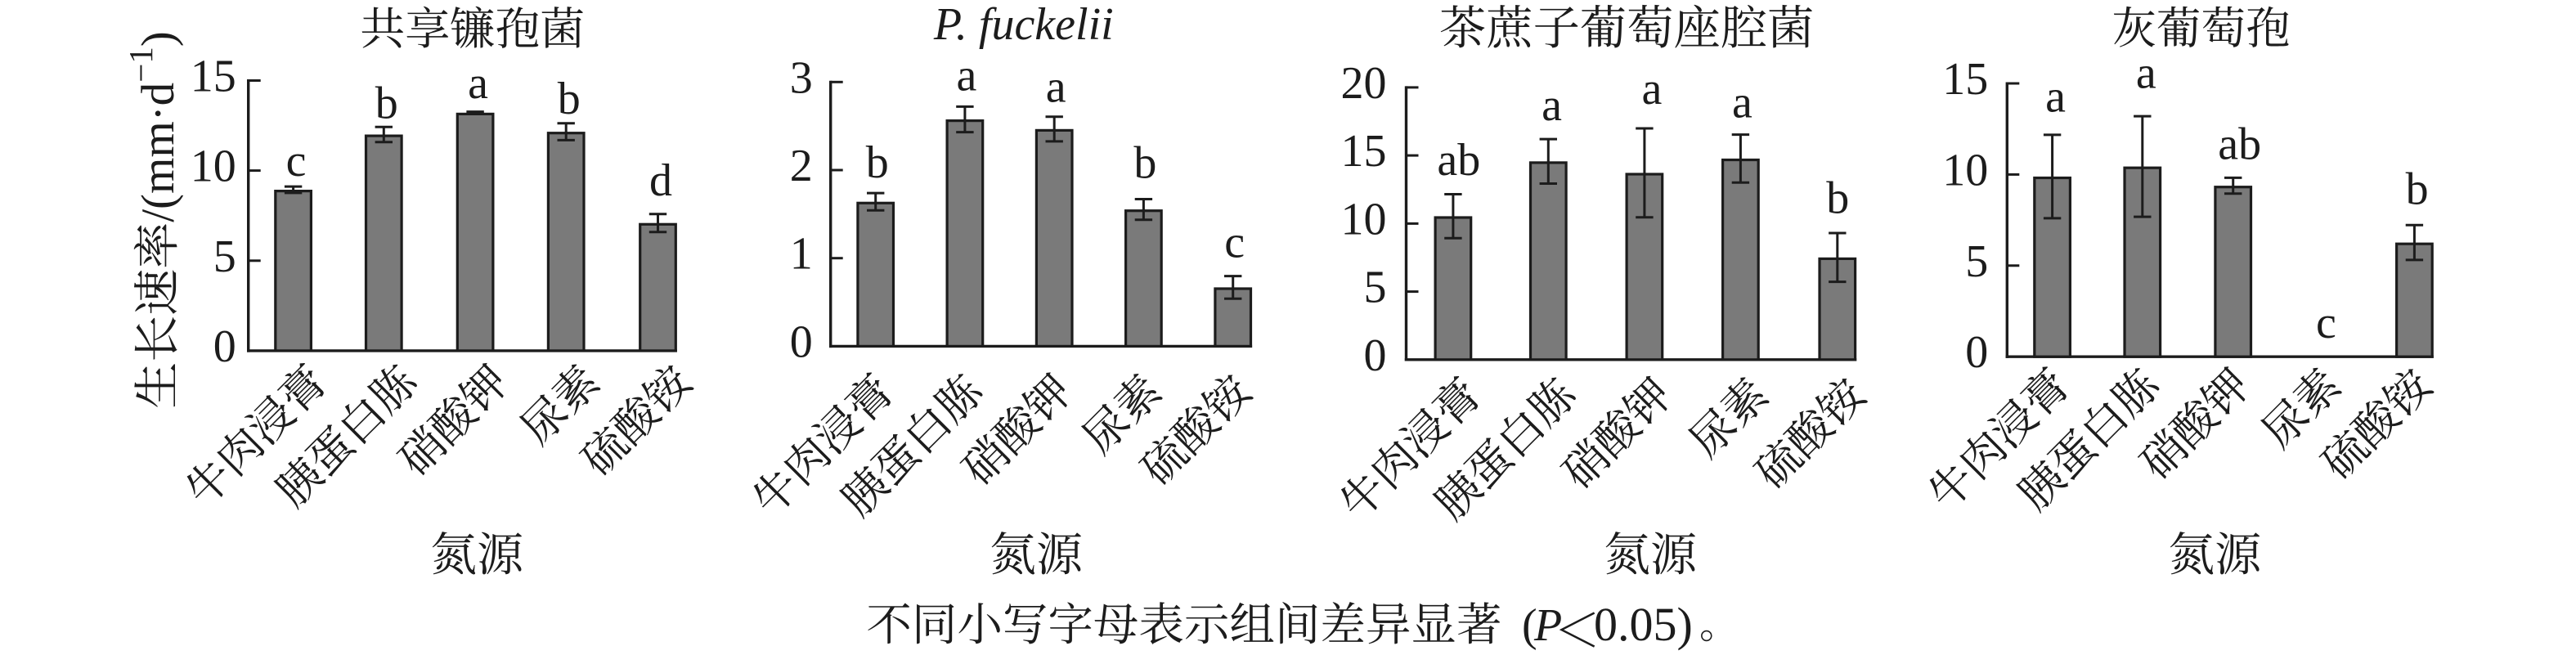 The image size is (2576, 655). What do you see at coordinates (801, 78) in the screenshot?
I see `svg-text: 3` at bounding box center [801, 78].